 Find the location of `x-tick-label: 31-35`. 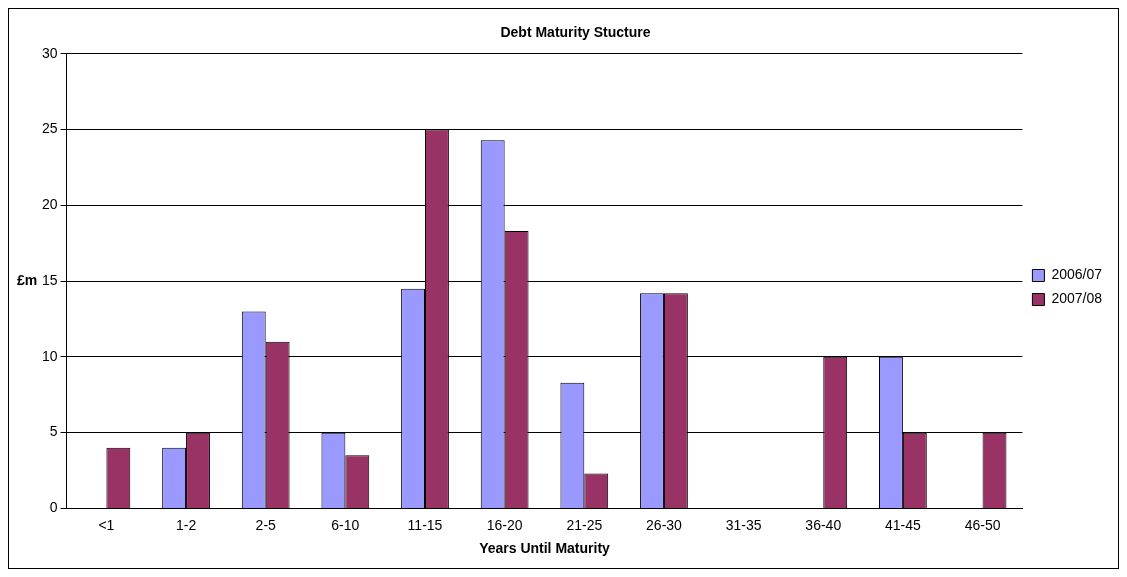

x-tick-label: 31-35 is located at coordinates (743, 524).